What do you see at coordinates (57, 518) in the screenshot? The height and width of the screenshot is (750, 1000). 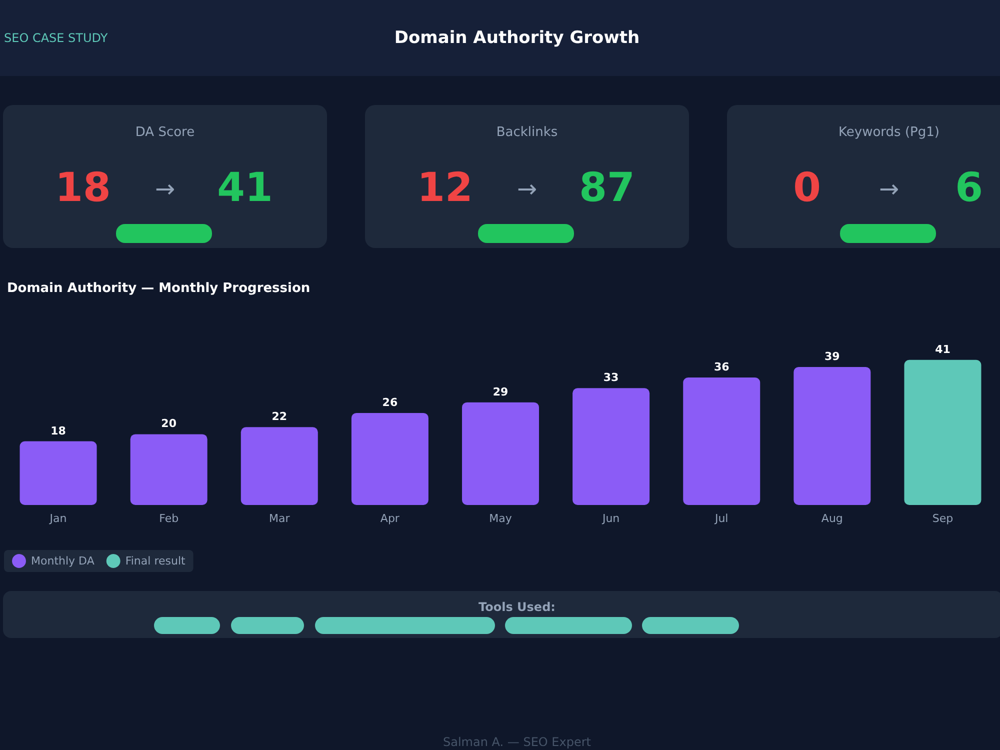 I see `x-tick-label: Jan` at bounding box center [57, 518].